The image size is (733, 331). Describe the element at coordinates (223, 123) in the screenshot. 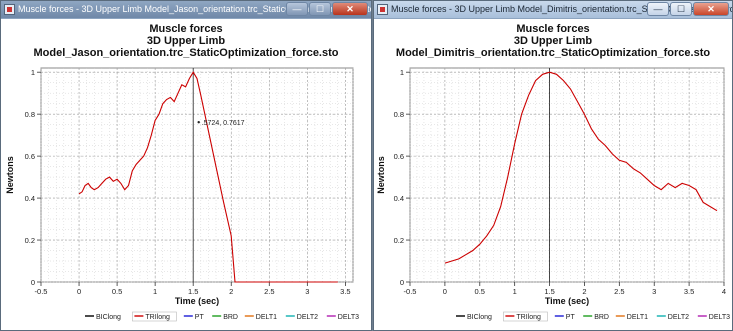

I see `annotation-label: .5724, 0.7617` at that location.